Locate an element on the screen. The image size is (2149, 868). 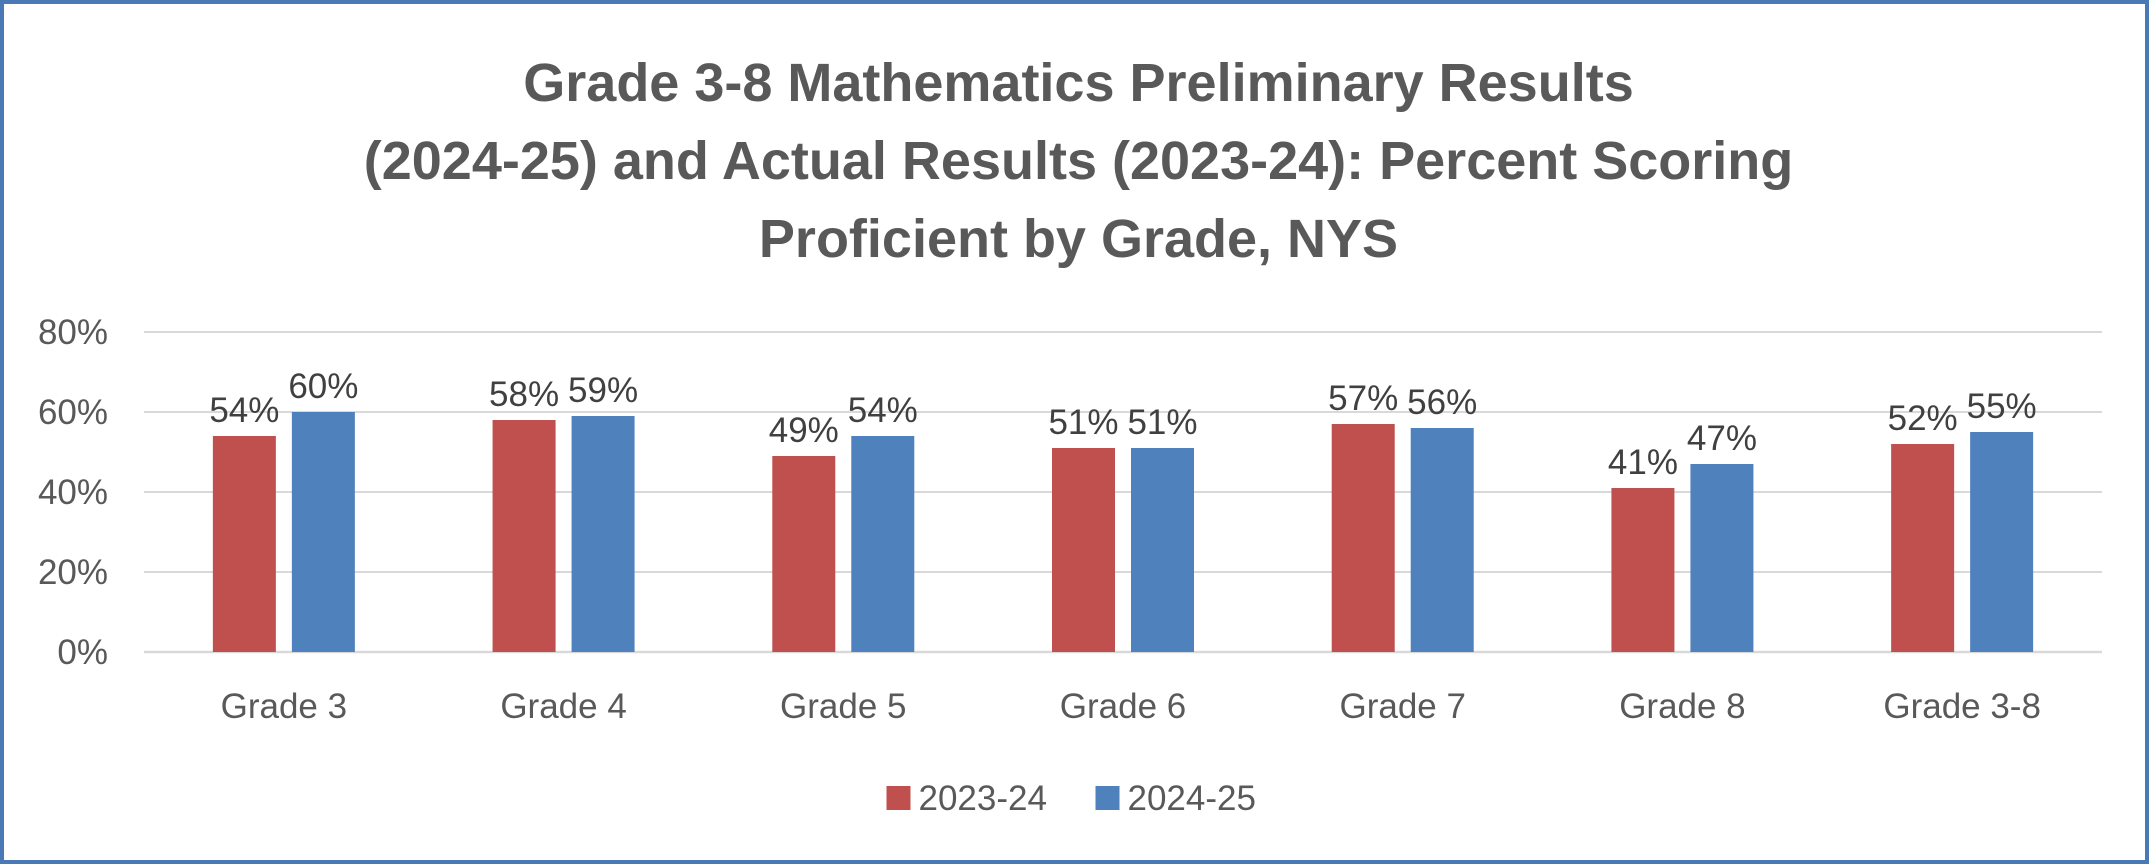
data-label: 55% is located at coordinates (2002, 406).